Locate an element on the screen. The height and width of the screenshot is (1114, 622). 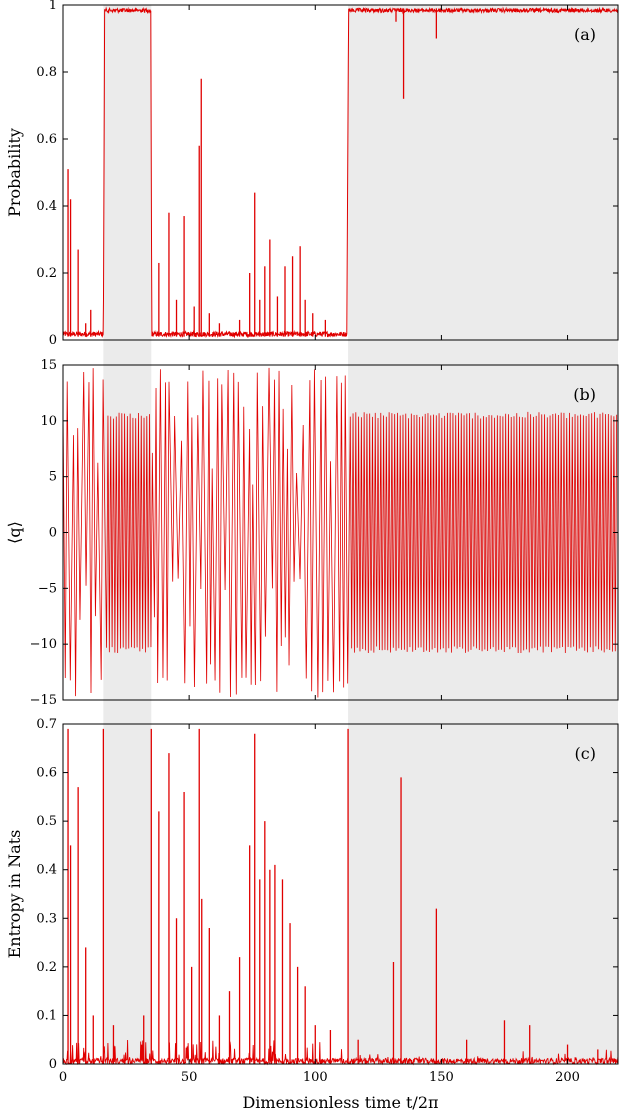
y-axis-label: ⟨q⟩ is located at coordinates (14, 532).